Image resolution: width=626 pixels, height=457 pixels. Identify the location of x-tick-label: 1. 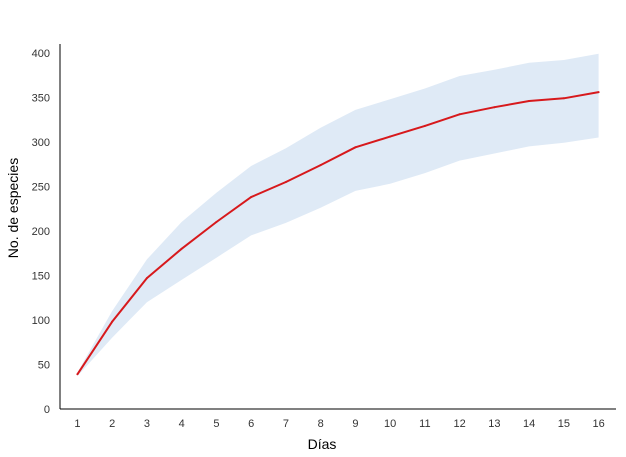
(77, 424).